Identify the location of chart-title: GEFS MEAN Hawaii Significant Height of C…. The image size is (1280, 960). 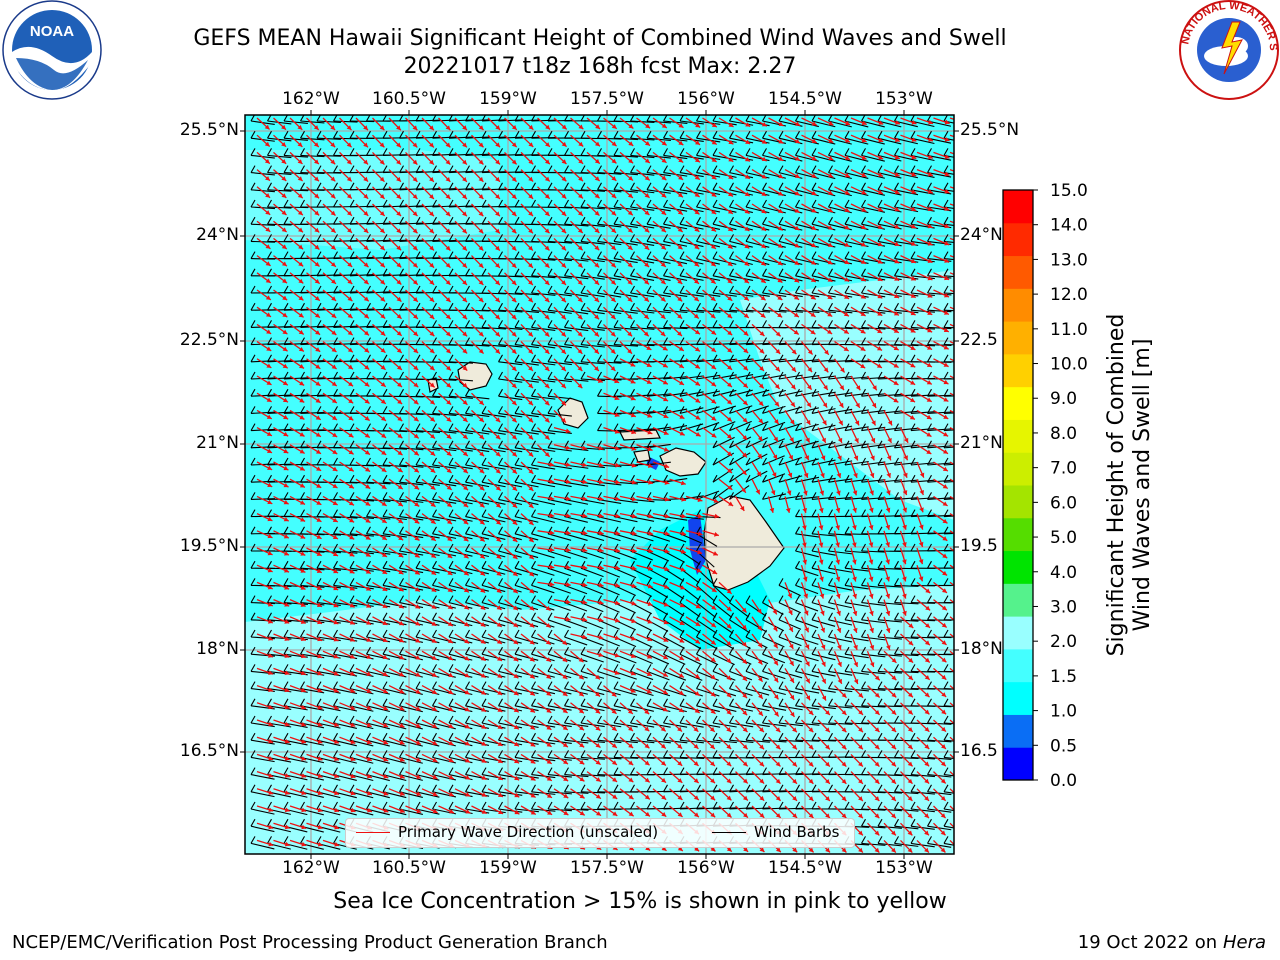
(600, 38).